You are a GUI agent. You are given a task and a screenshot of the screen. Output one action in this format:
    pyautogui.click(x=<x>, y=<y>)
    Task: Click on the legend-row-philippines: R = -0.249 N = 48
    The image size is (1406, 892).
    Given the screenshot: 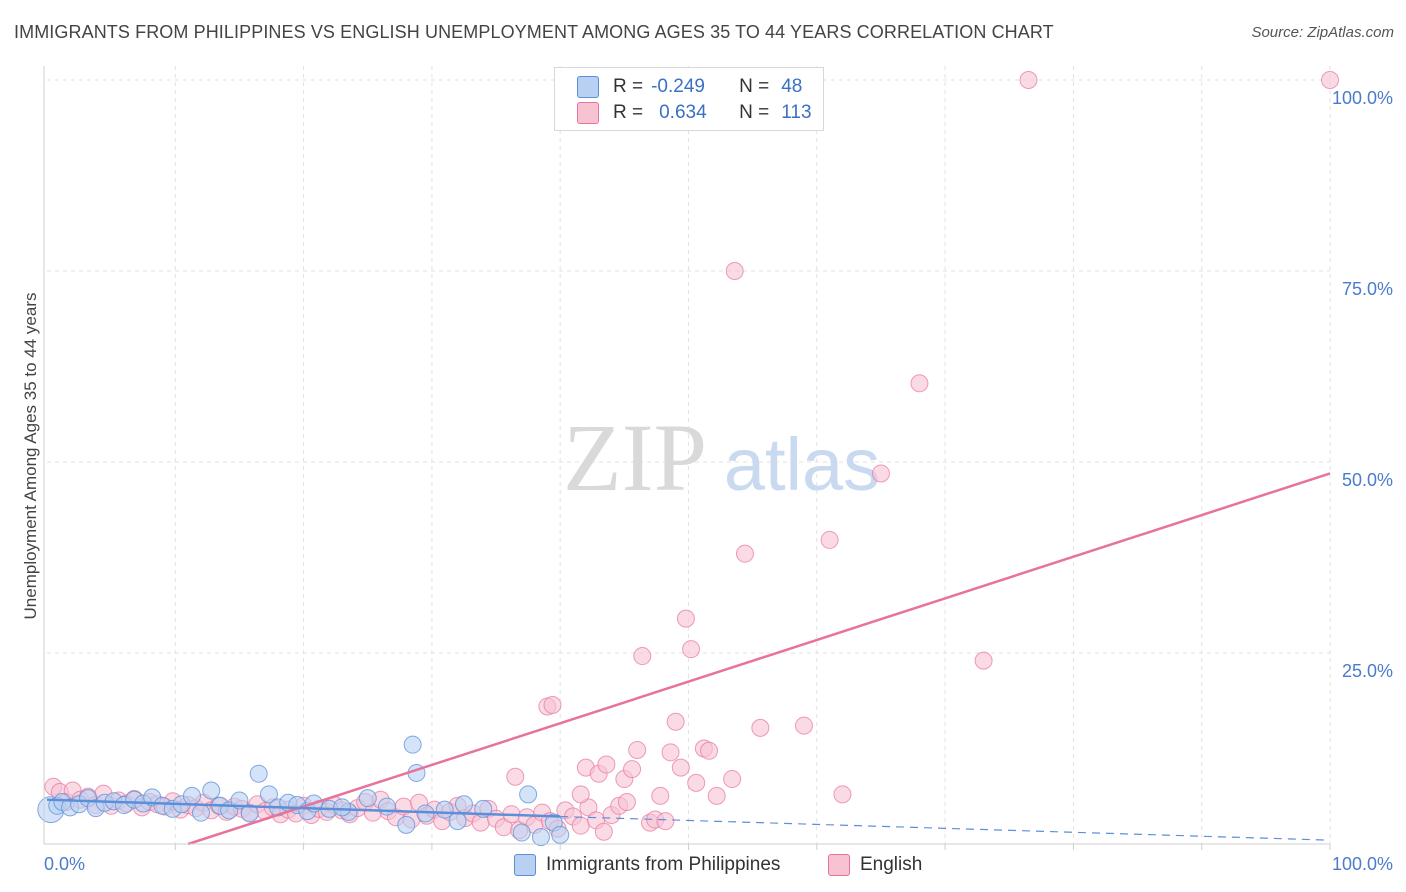 What is the action you would take?
    pyautogui.click(x=689, y=87)
    